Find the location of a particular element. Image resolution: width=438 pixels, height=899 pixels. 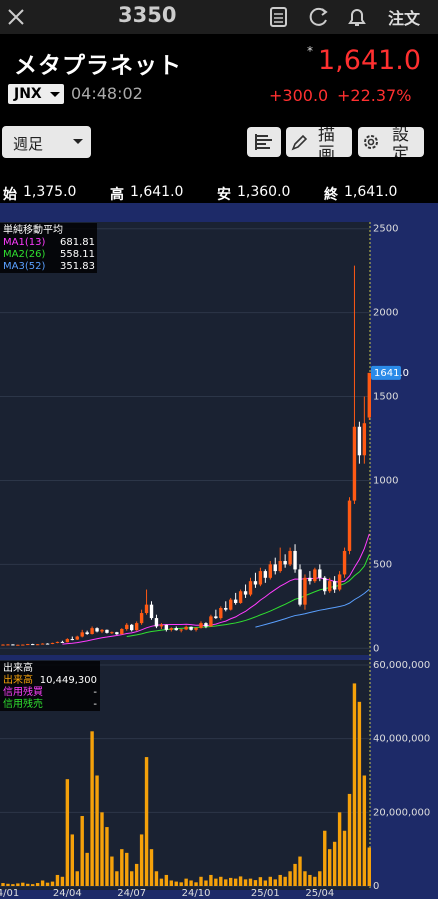

legend-name: 信用残買 is located at coordinates (23, 691).